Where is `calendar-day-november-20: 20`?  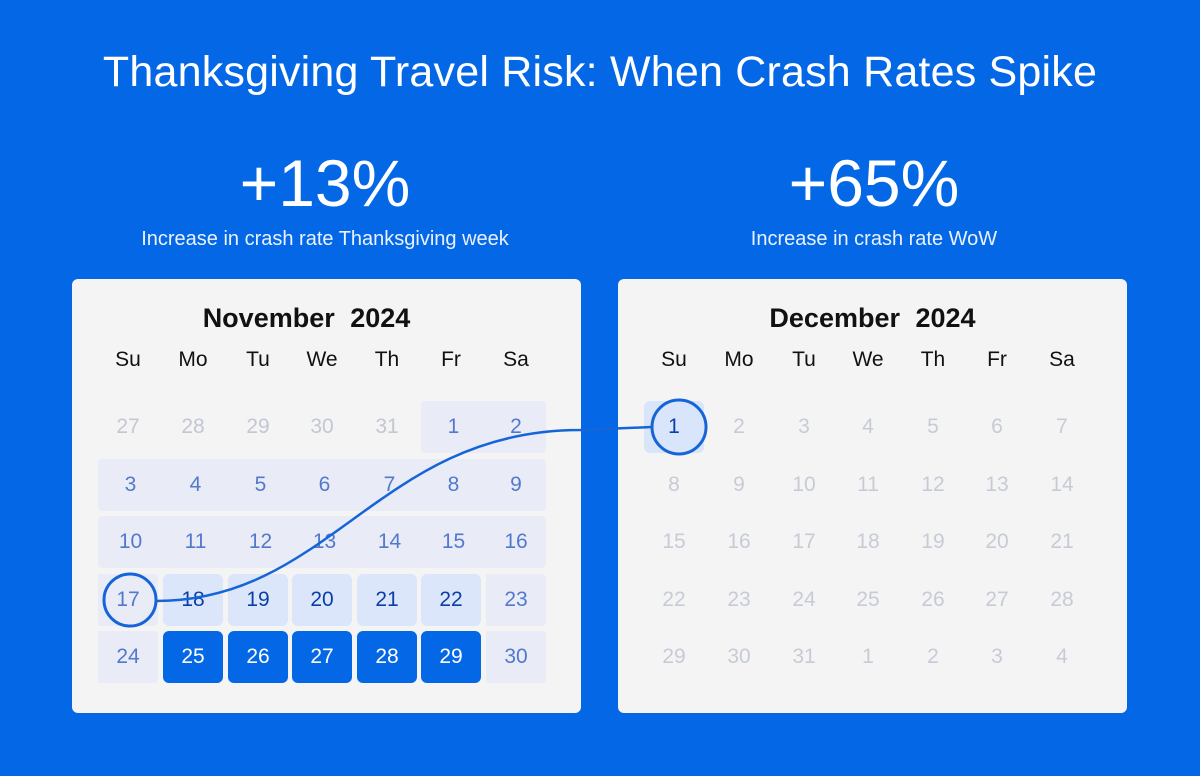 calendar-day-november-20: 20 is located at coordinates (322, 600).